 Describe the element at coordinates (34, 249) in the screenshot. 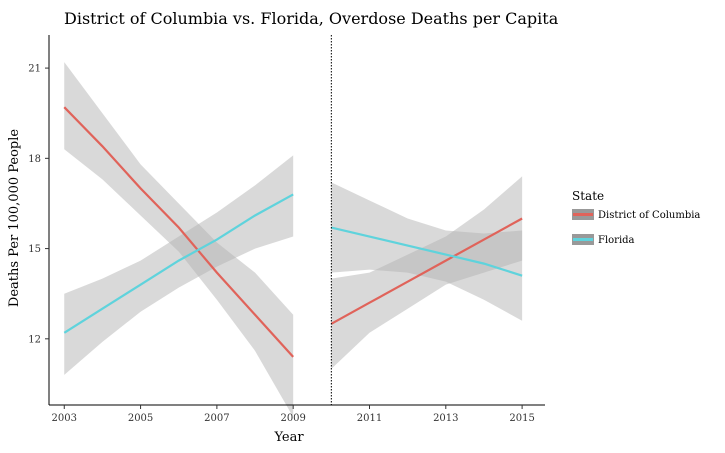

I see `y-tick-label: 15` at that location.